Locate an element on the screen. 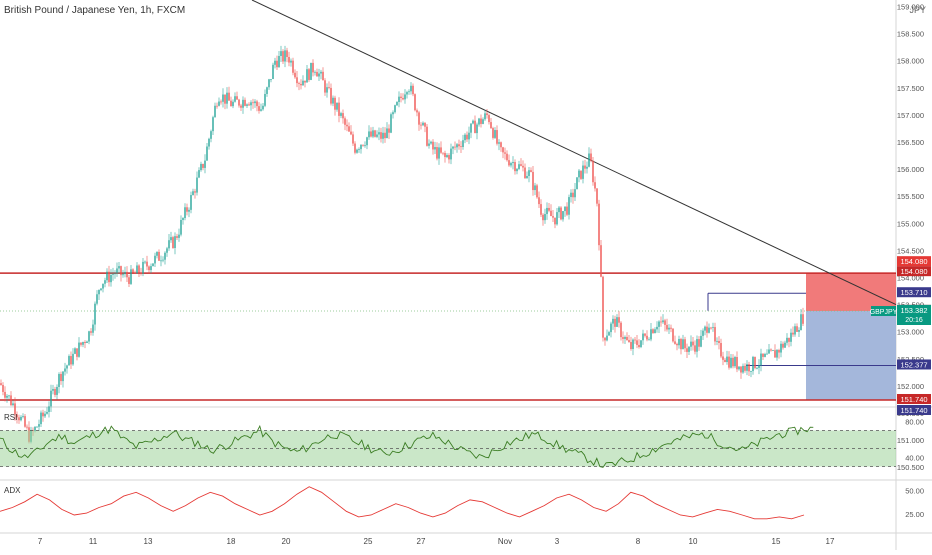 The width and height of the screenshot is (932, 555). time-tick-label: 3 is located at coordinates (557, 541).